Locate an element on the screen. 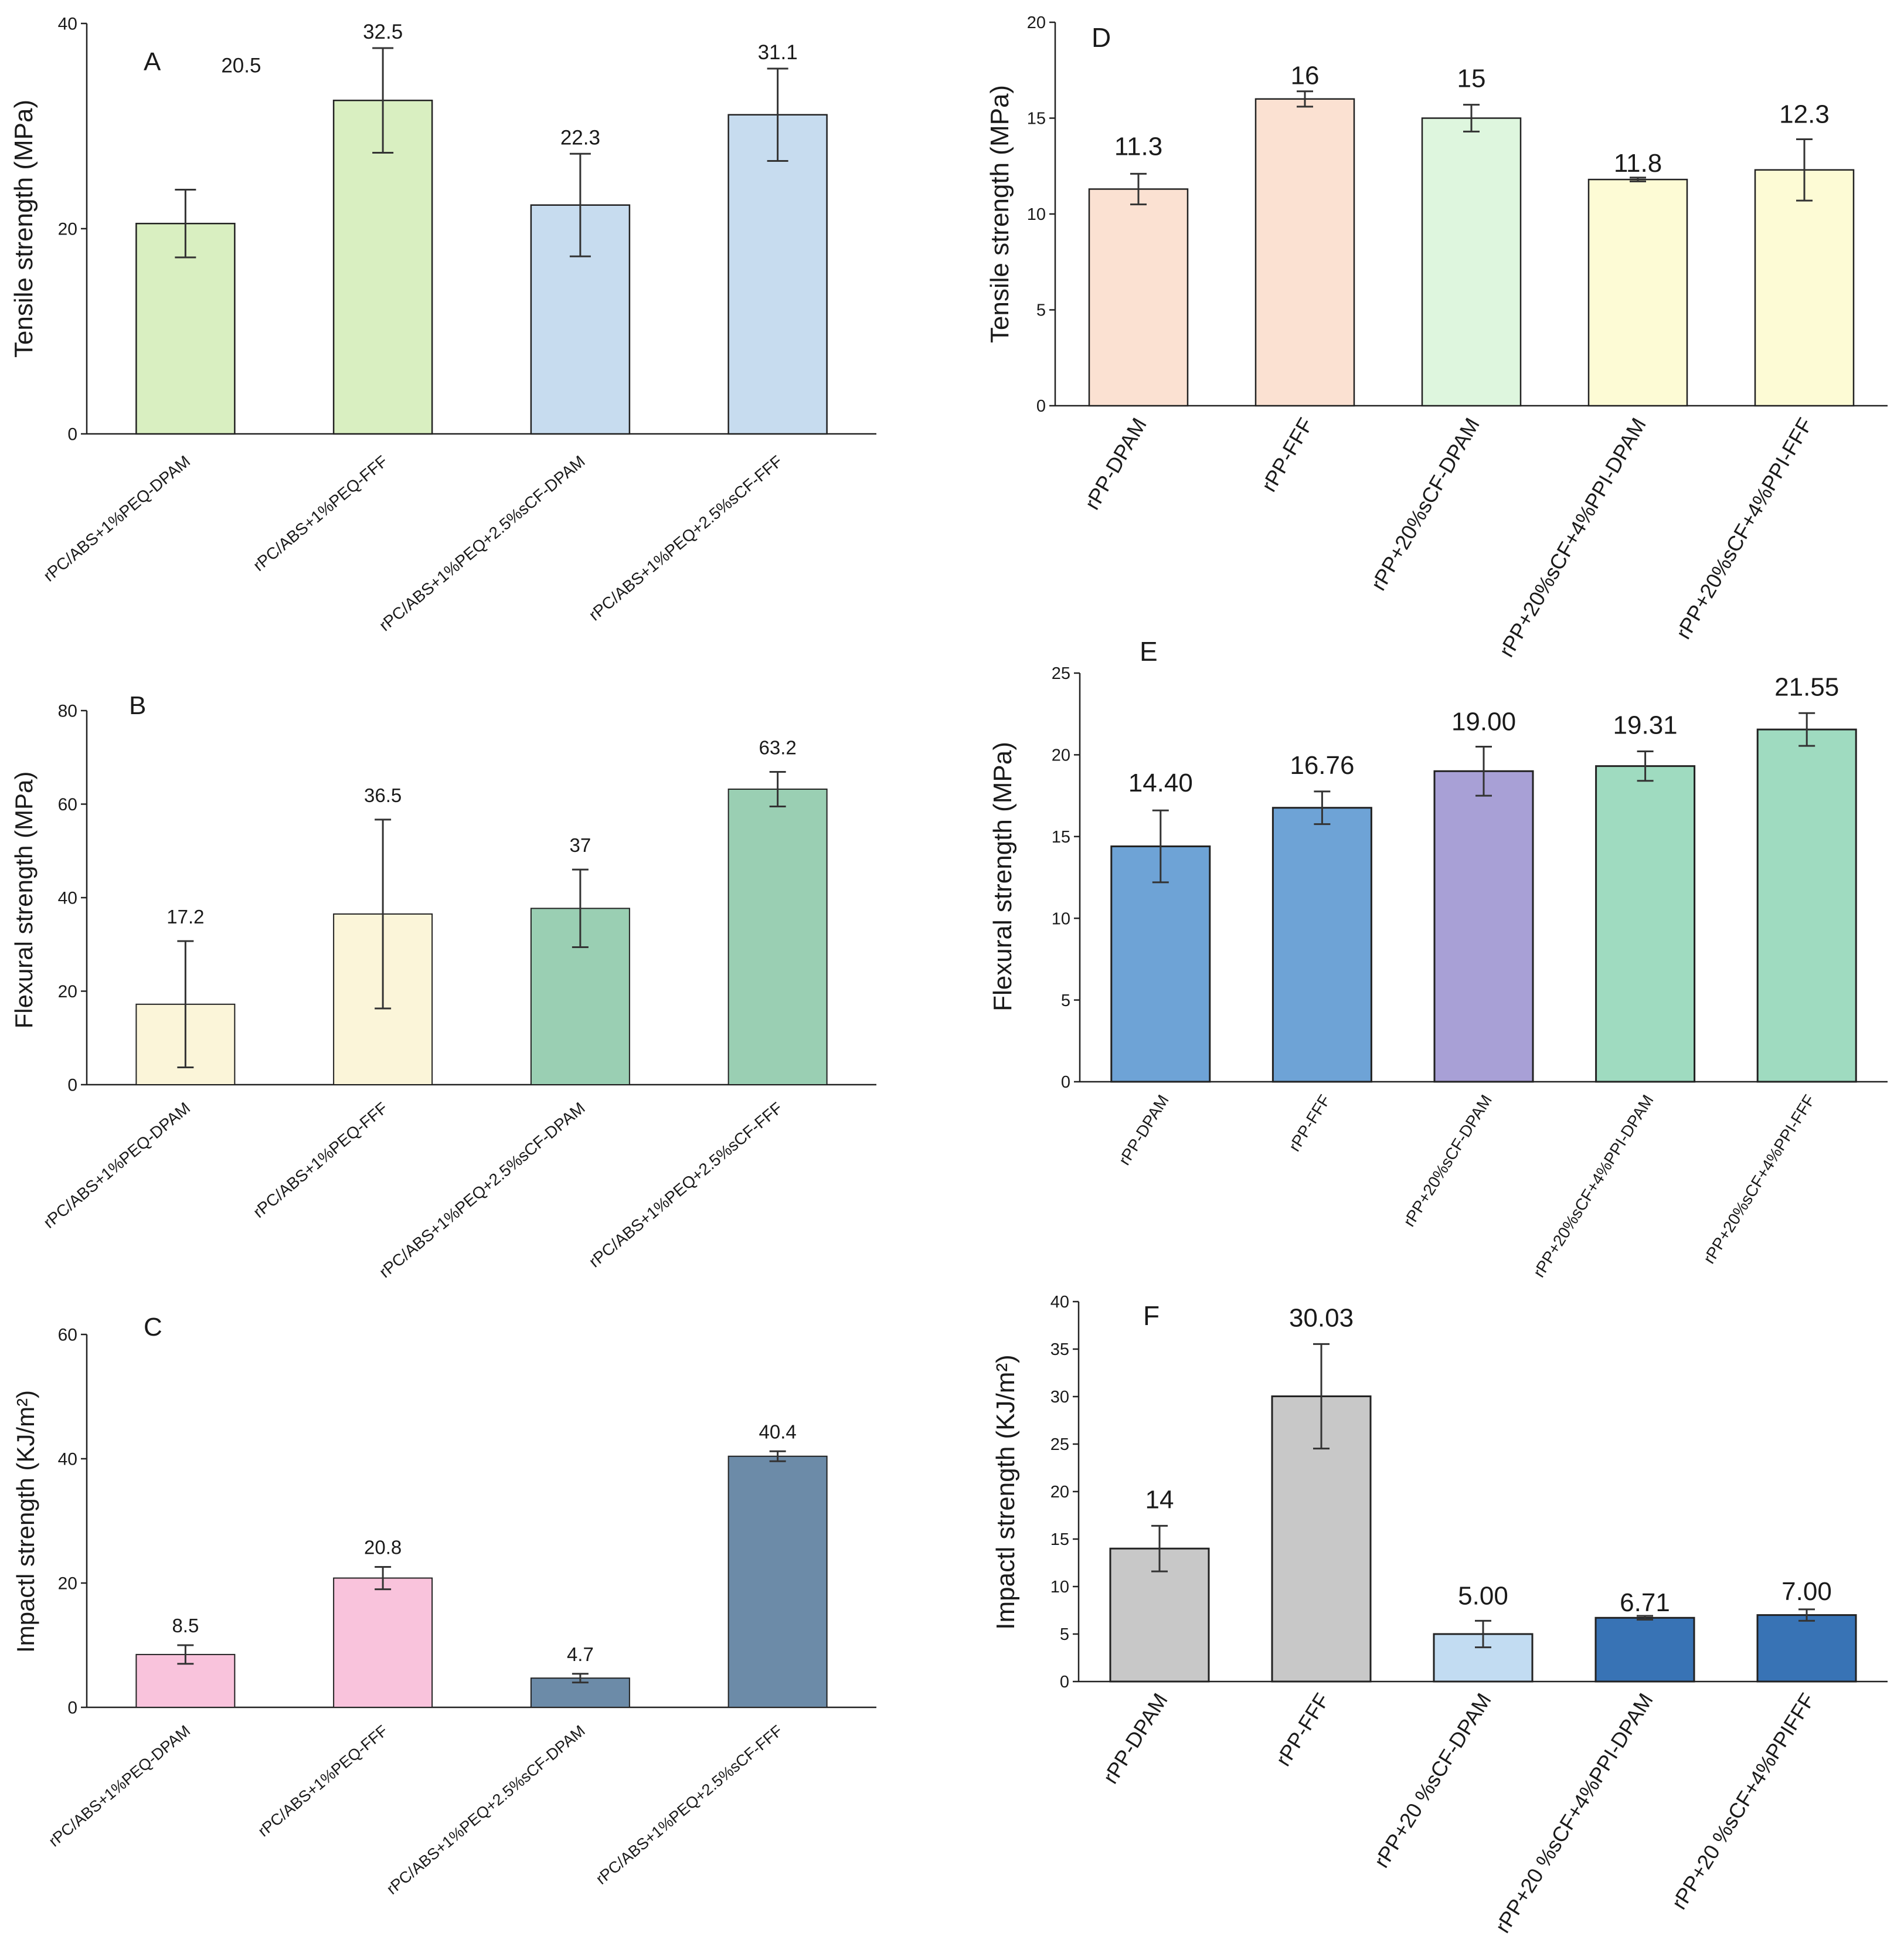 Image resolution: width=1904 pixels, height=1953 pixels. data-label: 20.8 is located at coordinates (383, 1547).